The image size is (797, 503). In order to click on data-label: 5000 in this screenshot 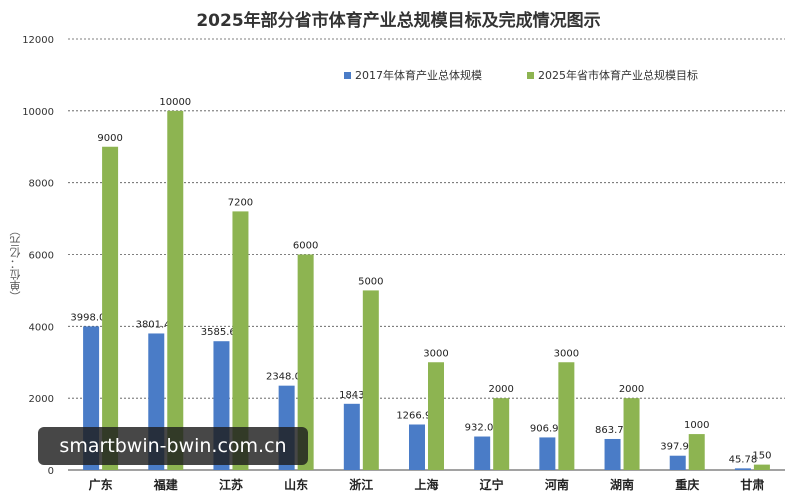, I will do `click(370, 281)`.